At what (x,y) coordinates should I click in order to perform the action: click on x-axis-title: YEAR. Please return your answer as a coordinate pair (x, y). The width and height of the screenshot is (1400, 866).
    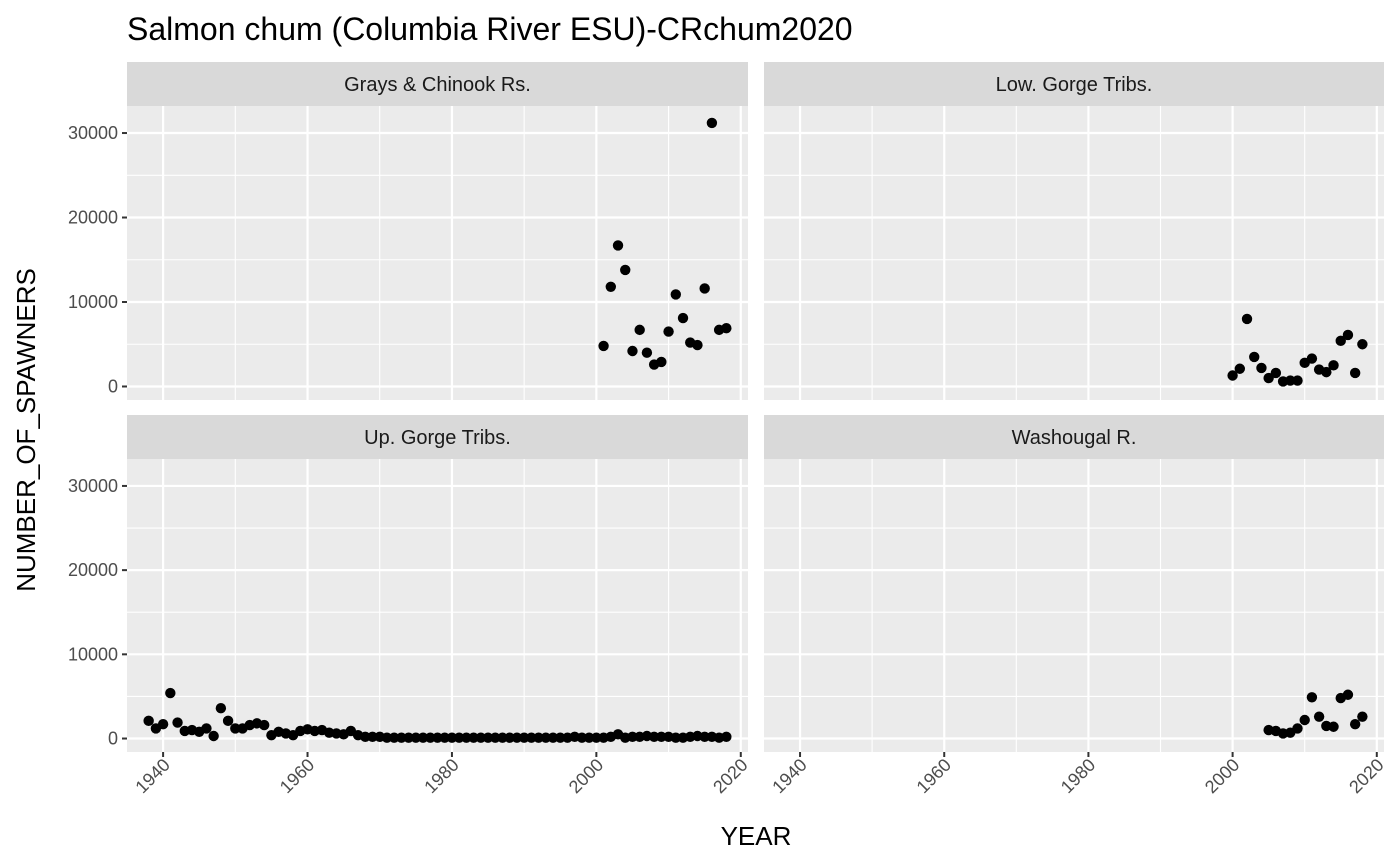
    Looking at the image, I should click on (756, 836).